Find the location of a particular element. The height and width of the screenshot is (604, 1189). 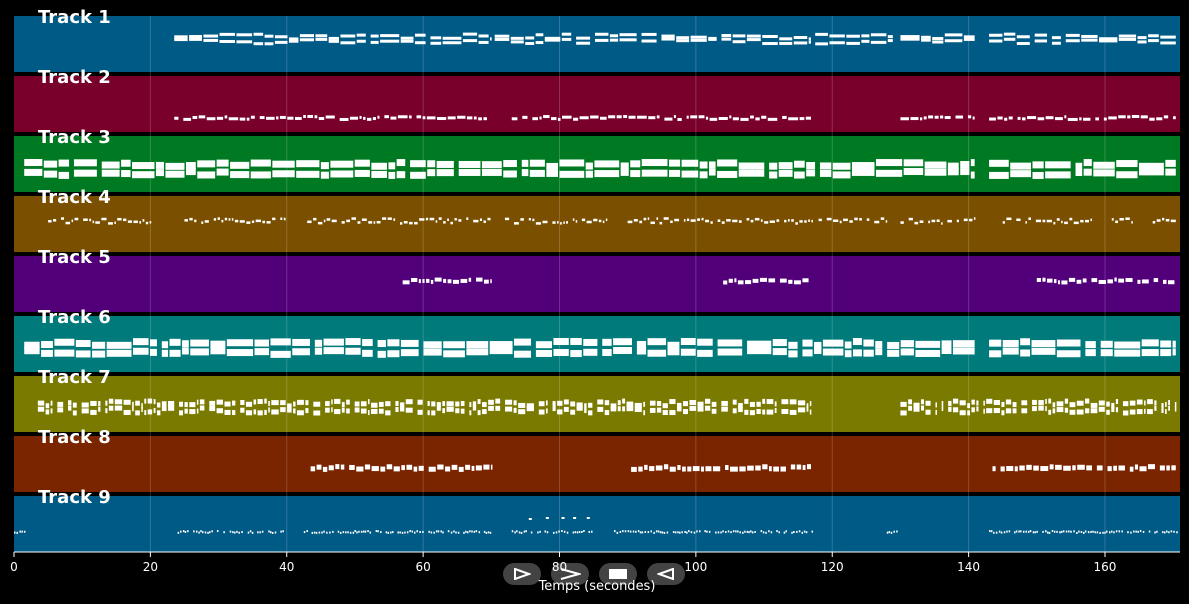

track-lane is located at coordinates (597, 104).